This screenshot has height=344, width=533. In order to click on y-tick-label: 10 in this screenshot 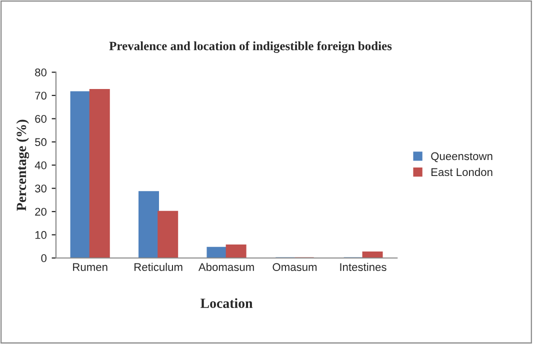, I will do `click(41, 235)`.